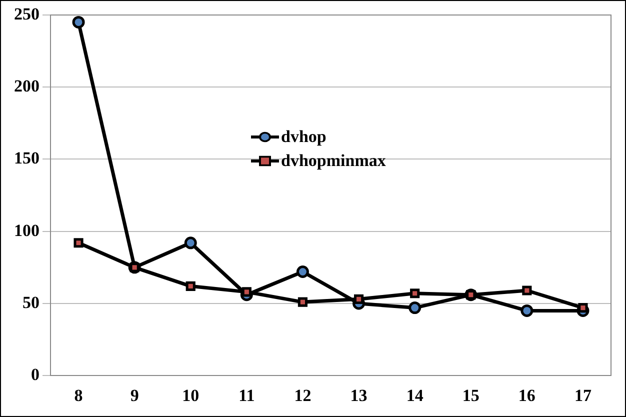 The width and height of the screenshot is (626, 417). I want to click on x-tick-label: 17, so click(583, 396).